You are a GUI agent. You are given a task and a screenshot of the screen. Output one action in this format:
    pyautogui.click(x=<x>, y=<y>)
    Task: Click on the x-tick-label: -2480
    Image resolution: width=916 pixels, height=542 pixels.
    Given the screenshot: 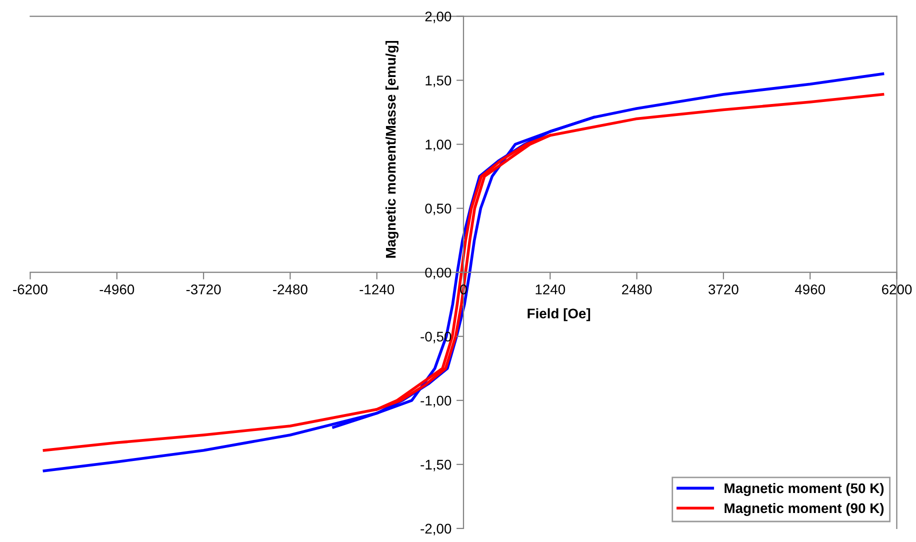 What is the action you would take?
    pyautogui.click(x=290, y=289)
    